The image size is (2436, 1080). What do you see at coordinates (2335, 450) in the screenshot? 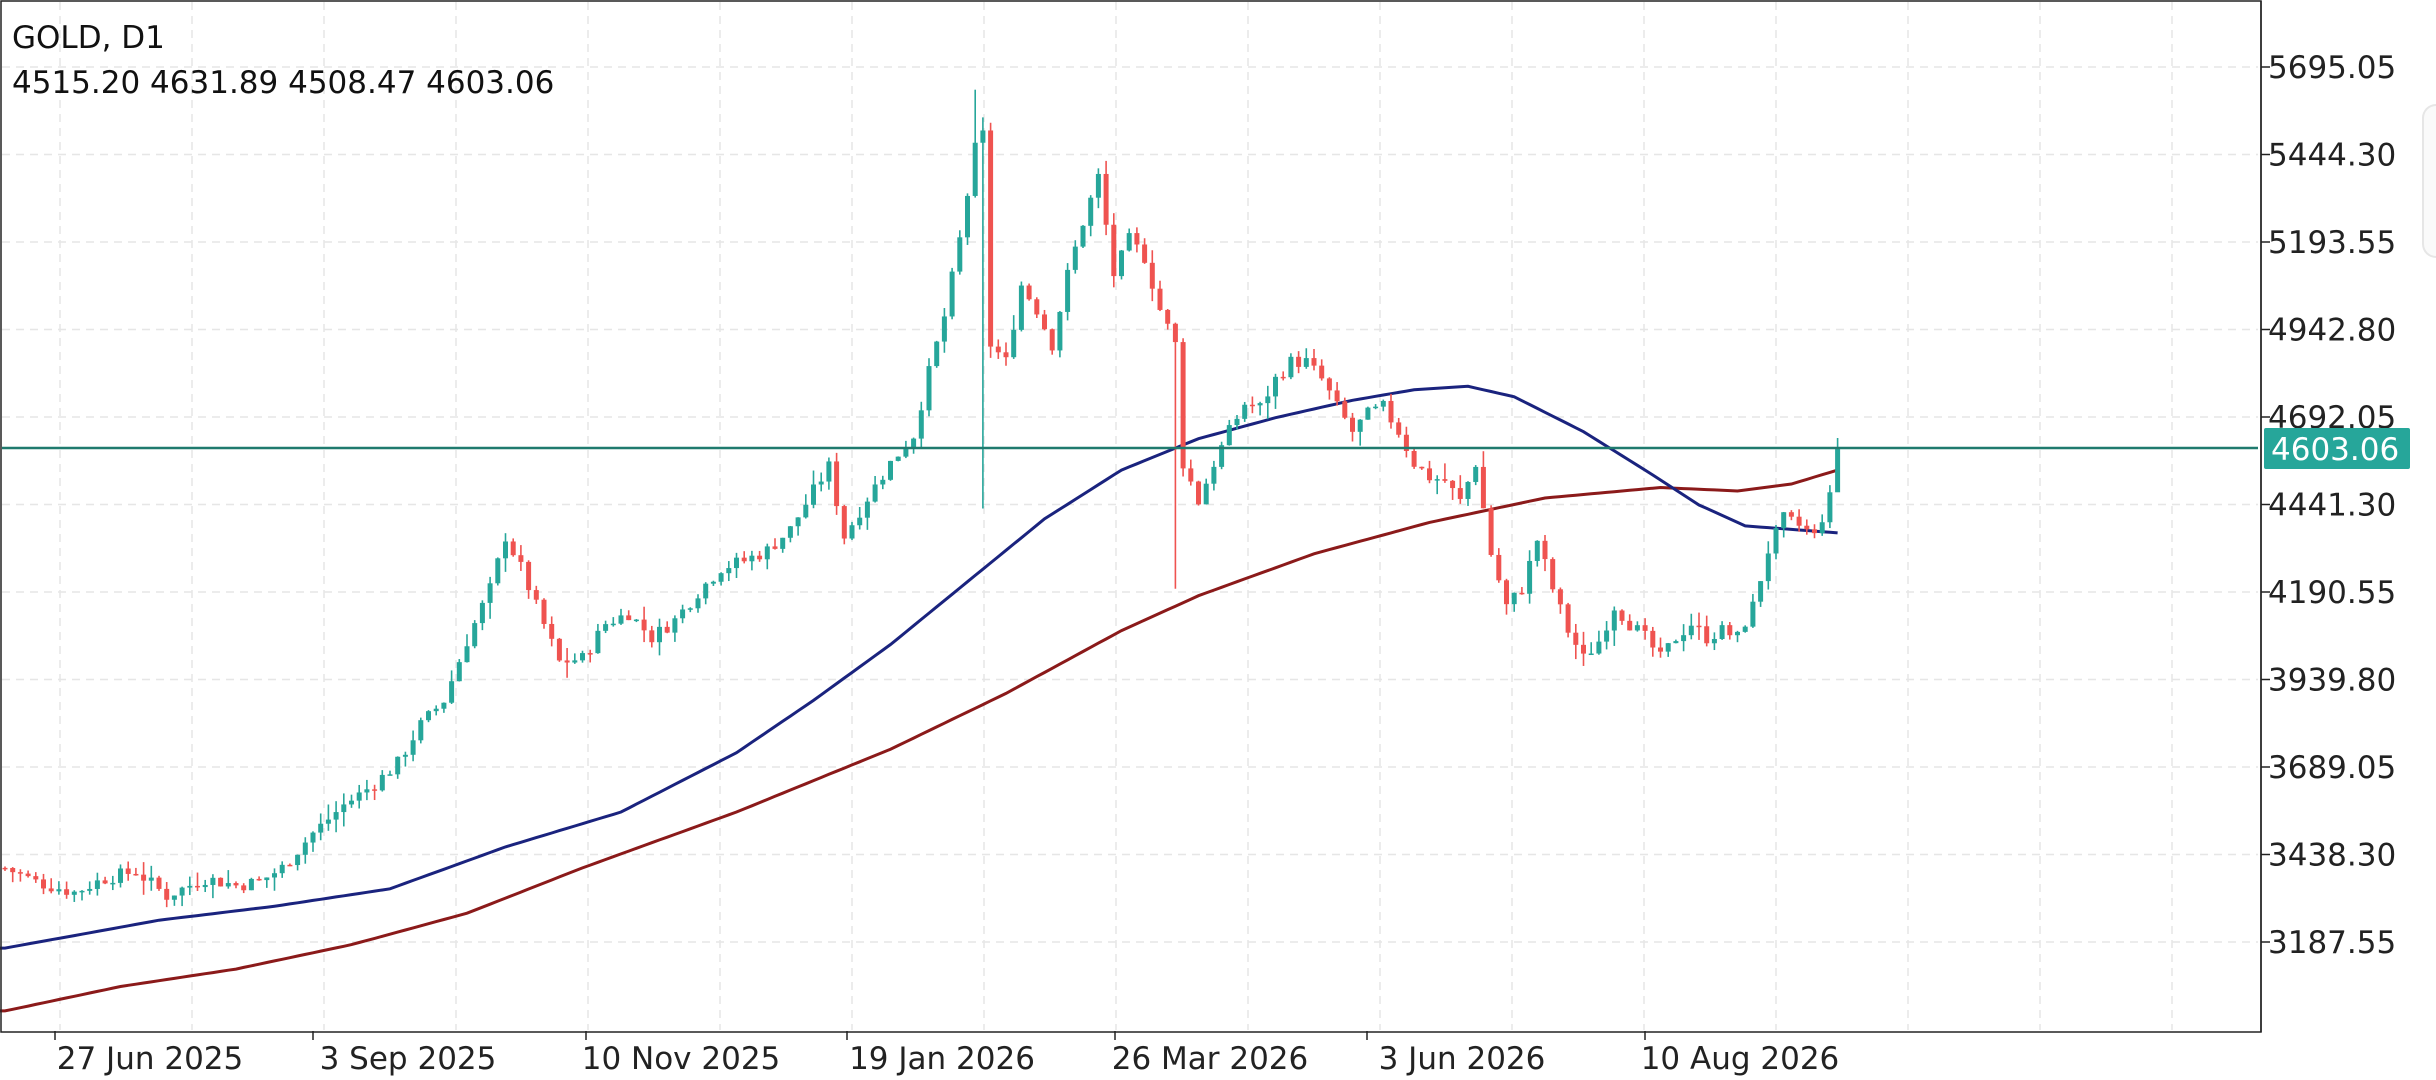
I see `current-price-label: 4603.06` at bounding box center [2335, 450].